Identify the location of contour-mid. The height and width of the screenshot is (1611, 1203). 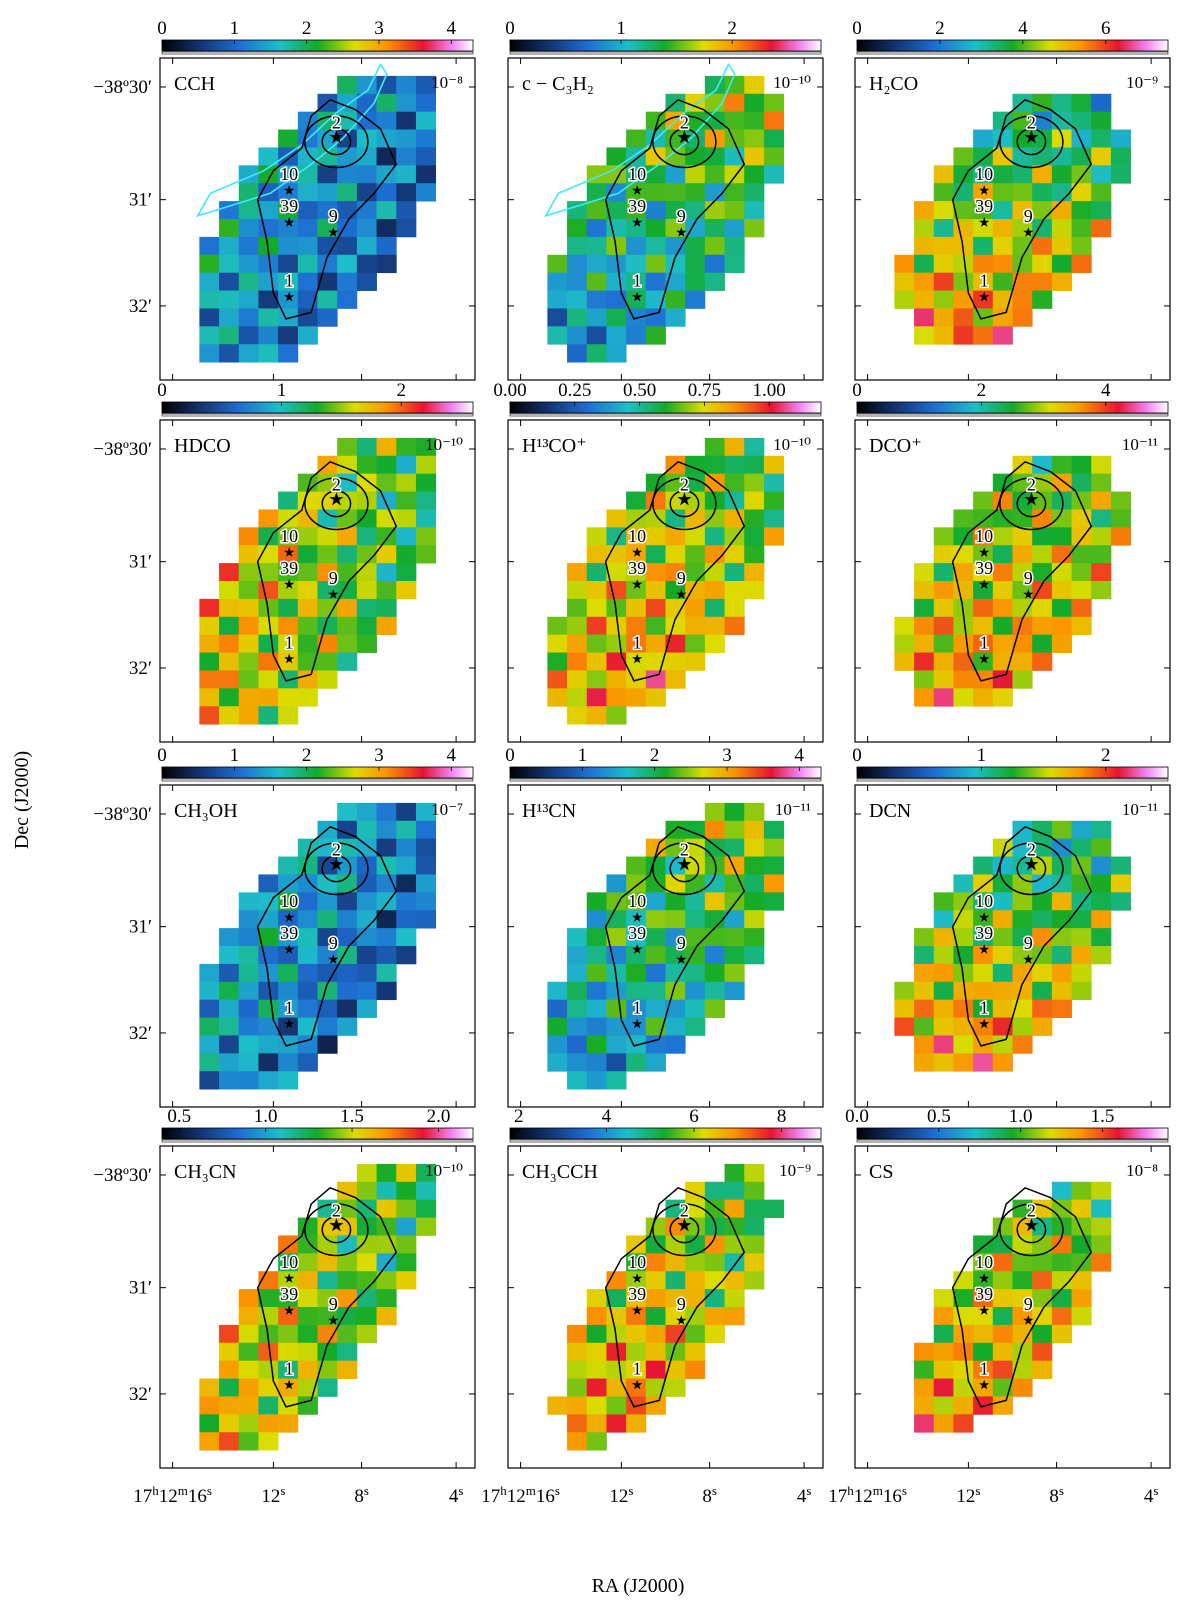
(1031, 1230).